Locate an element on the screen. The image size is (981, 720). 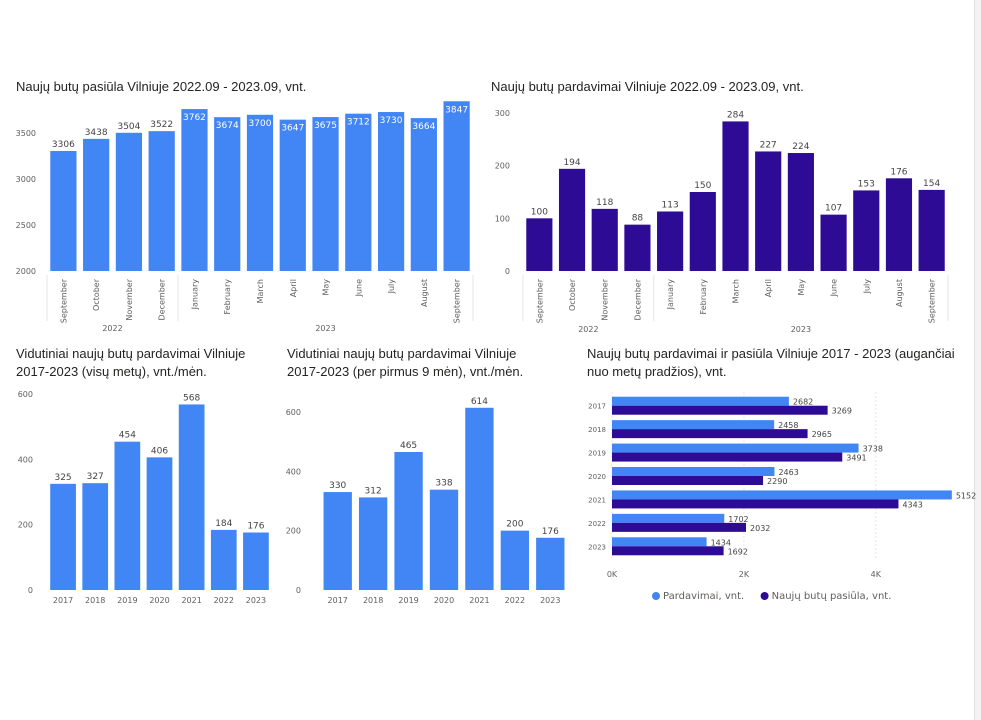
page-scrollbar is located at coordinates (977, 360).